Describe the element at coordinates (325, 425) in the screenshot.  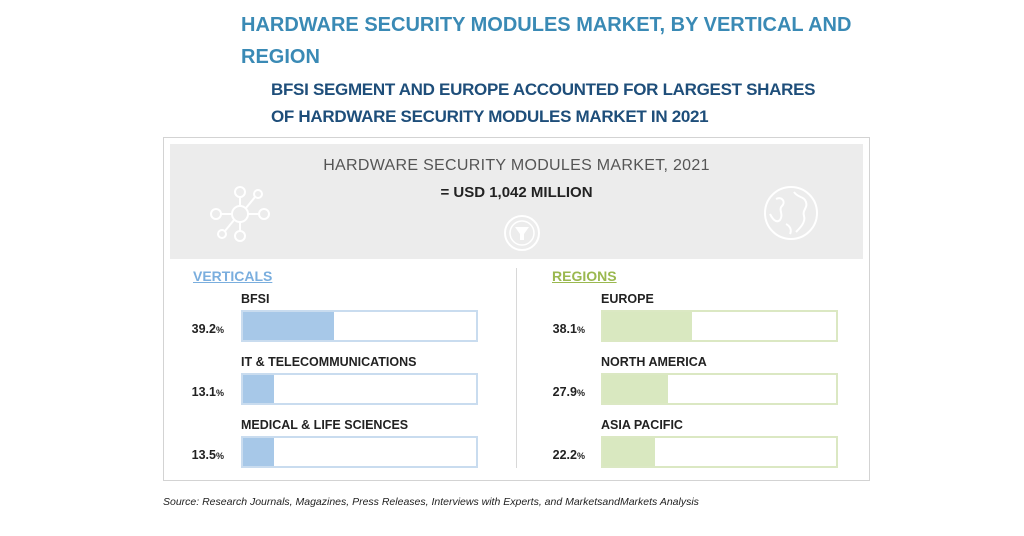
I see `vertical-bar-label: MEDICAL & LIFE SCIENCES` at that location.